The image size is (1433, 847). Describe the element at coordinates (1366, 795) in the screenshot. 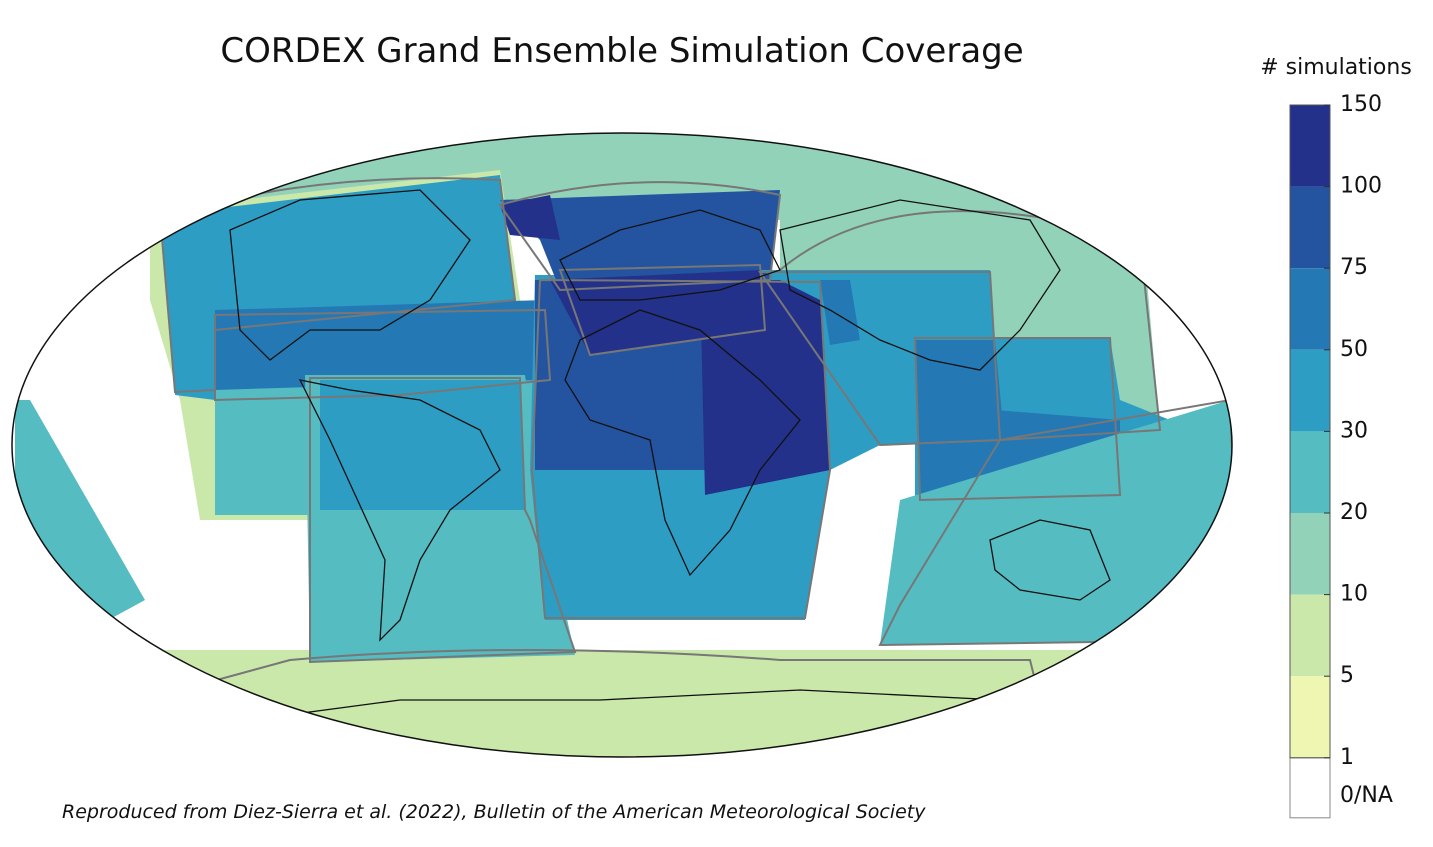

I see `na-label: 0/NA` at that location.